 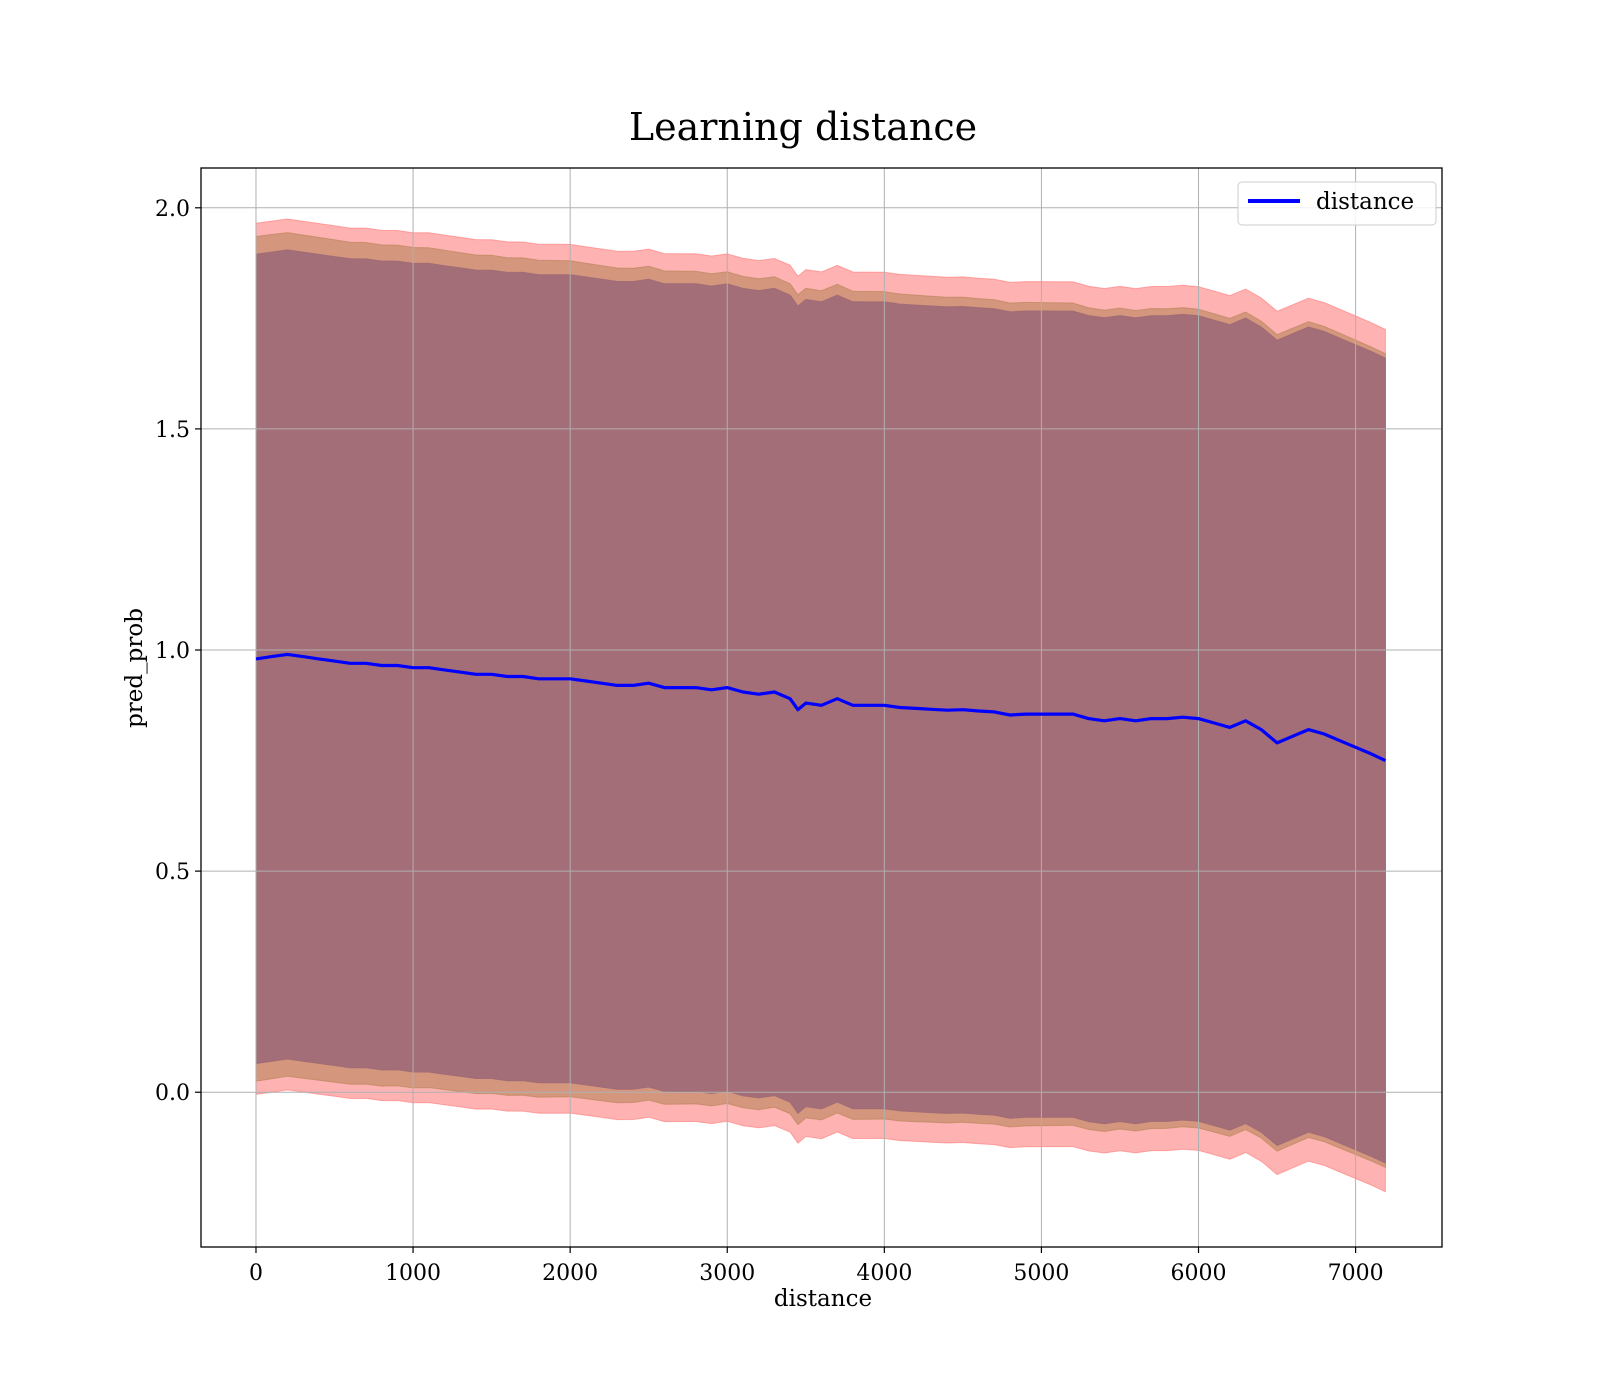 I want to click on x-tick-label: 4000, so click(x=884, y=1273).